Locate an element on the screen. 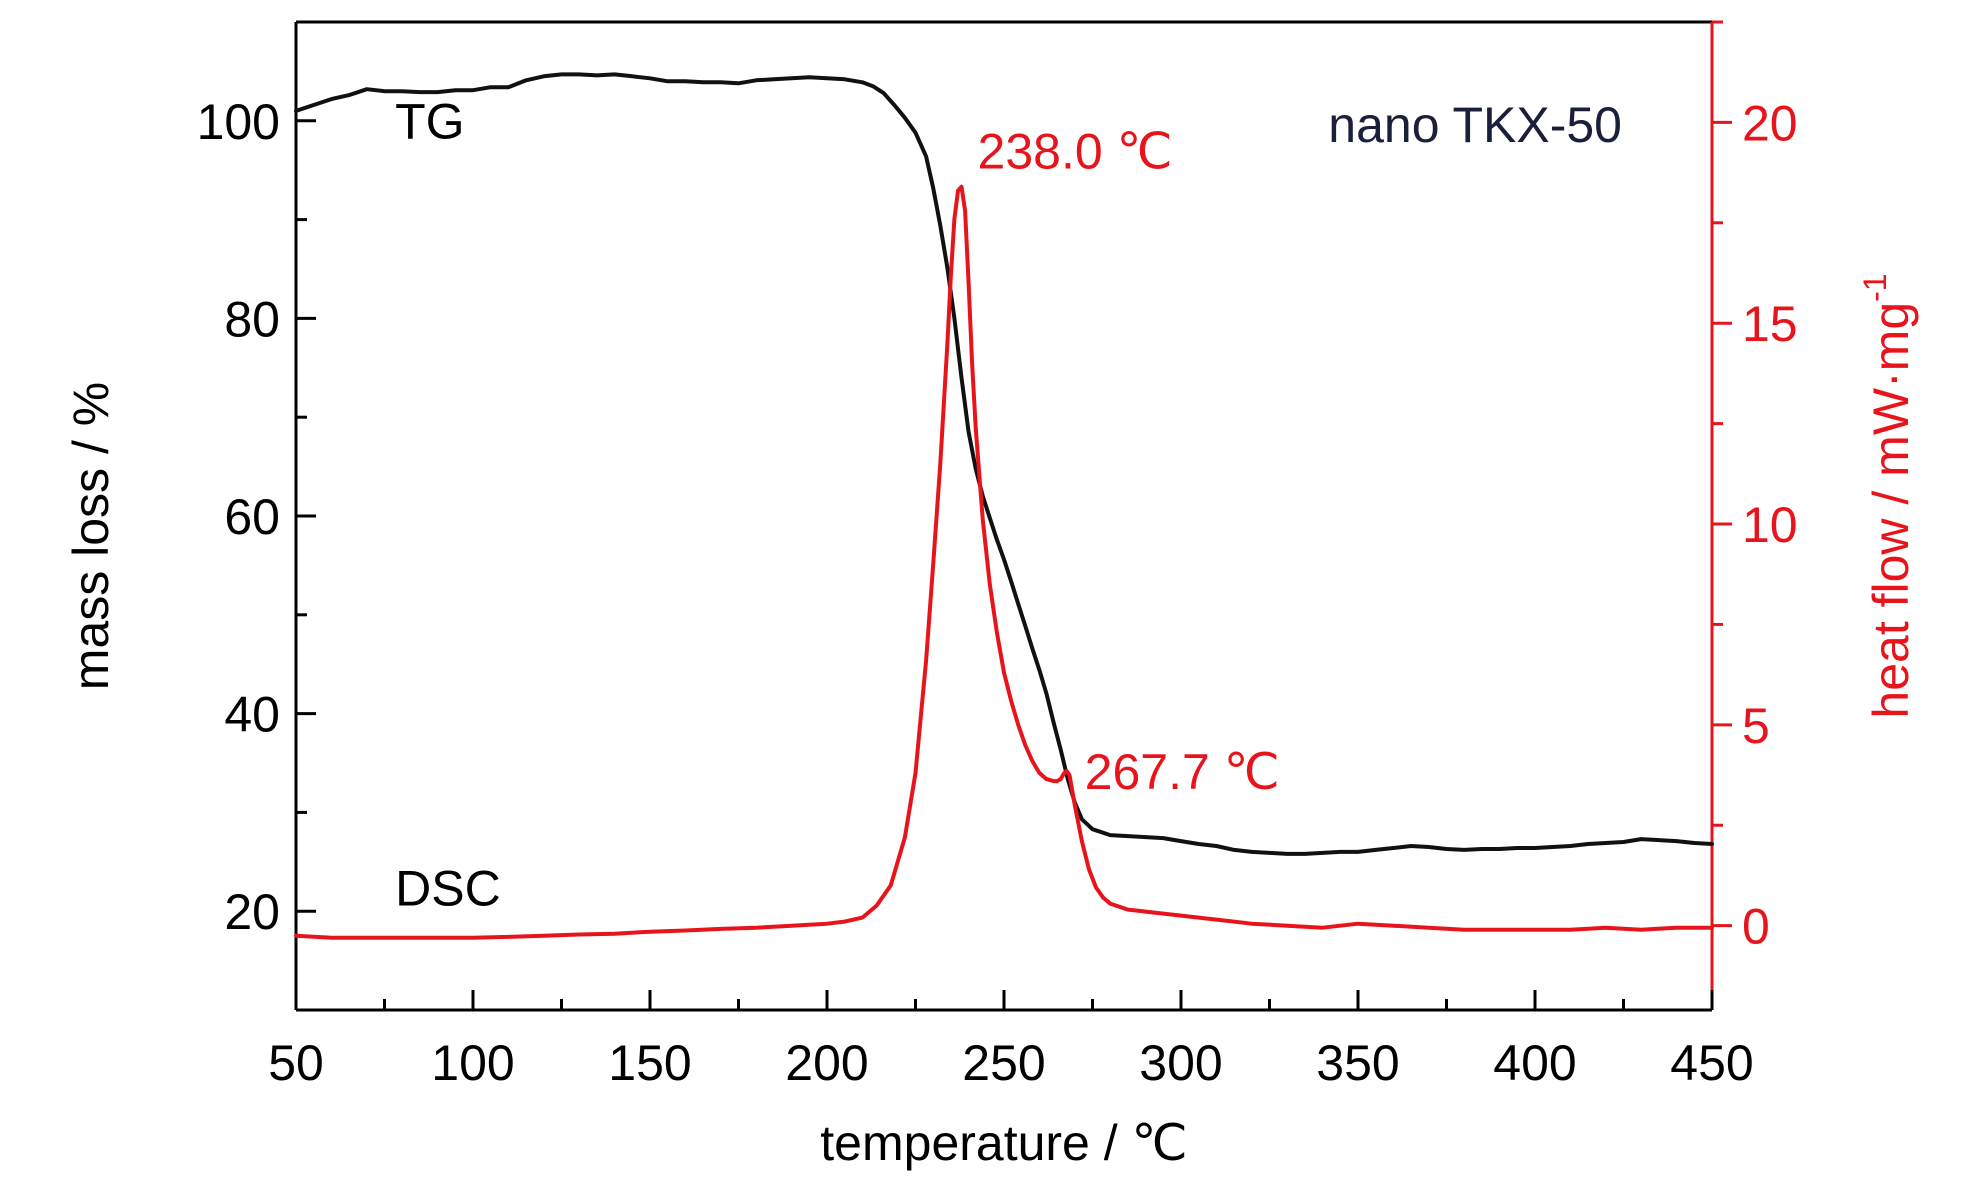 The height and width of the screenshot is (1181, 1984). right-y-tick-label: 10 is located at coordinates (1770, 525).